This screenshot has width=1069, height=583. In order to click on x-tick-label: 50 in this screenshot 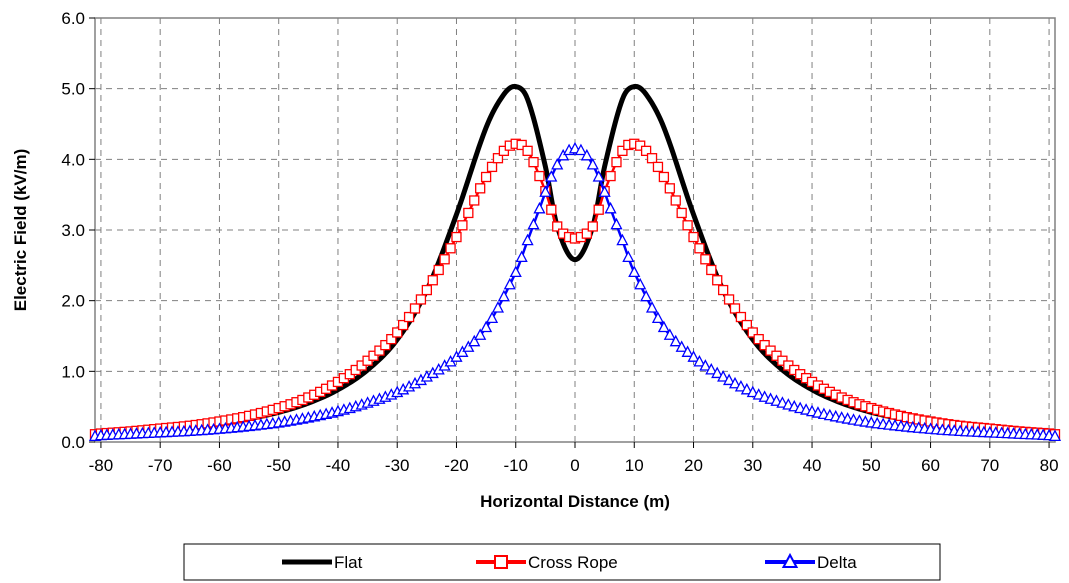, I will do `click(871, 465)`.